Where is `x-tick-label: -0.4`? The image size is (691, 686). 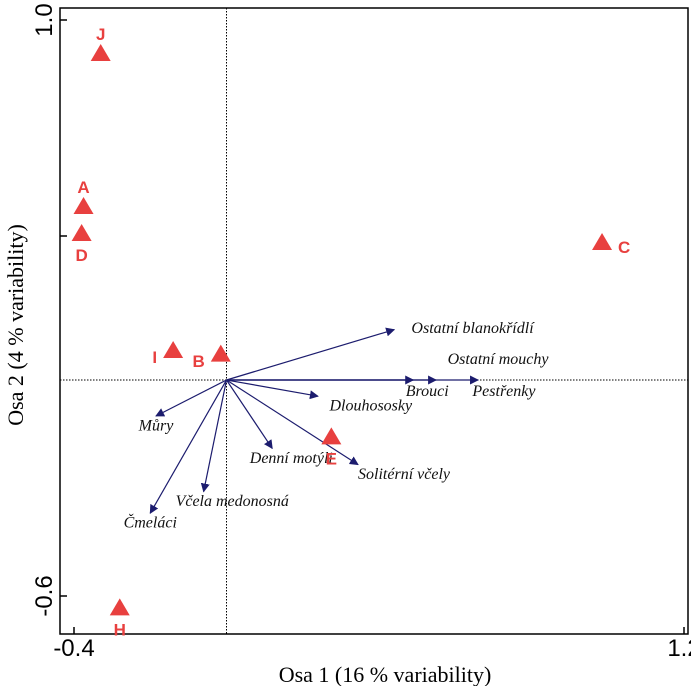 x-tick-label: -0.4 is located at coordinates (73, 648).